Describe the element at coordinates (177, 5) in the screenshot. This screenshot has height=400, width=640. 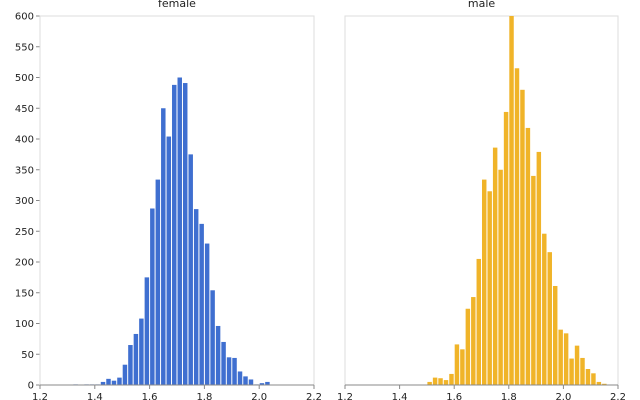
I see `panel-title: female` at that location.